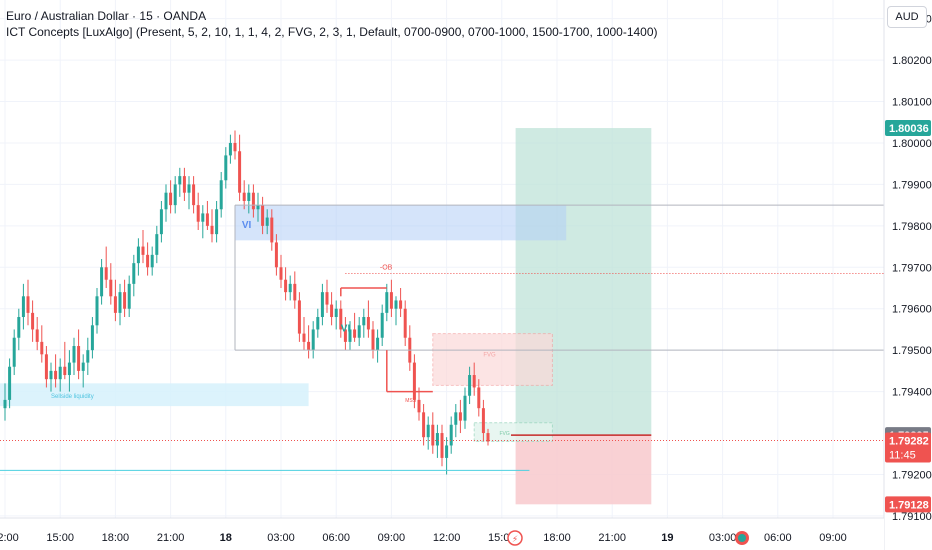  What do you see at coordinates (742, 538) in the screenshot?
I see `flag-icon-inner` at bounding box center [742, 538].